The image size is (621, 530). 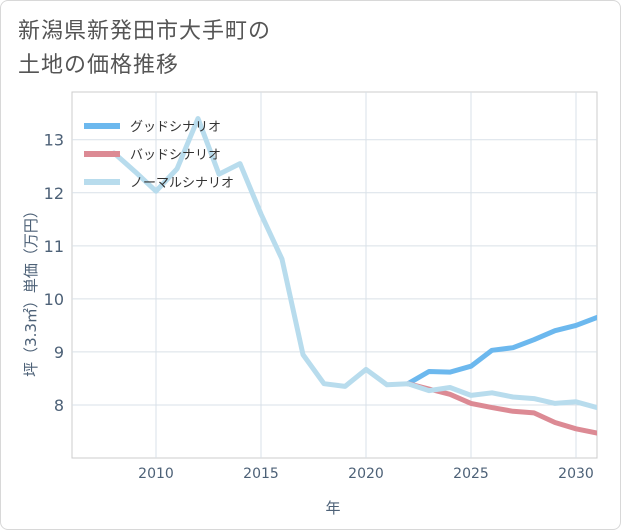 I want to click on y-tick-label-12: 12, so click(x=54, y=193).